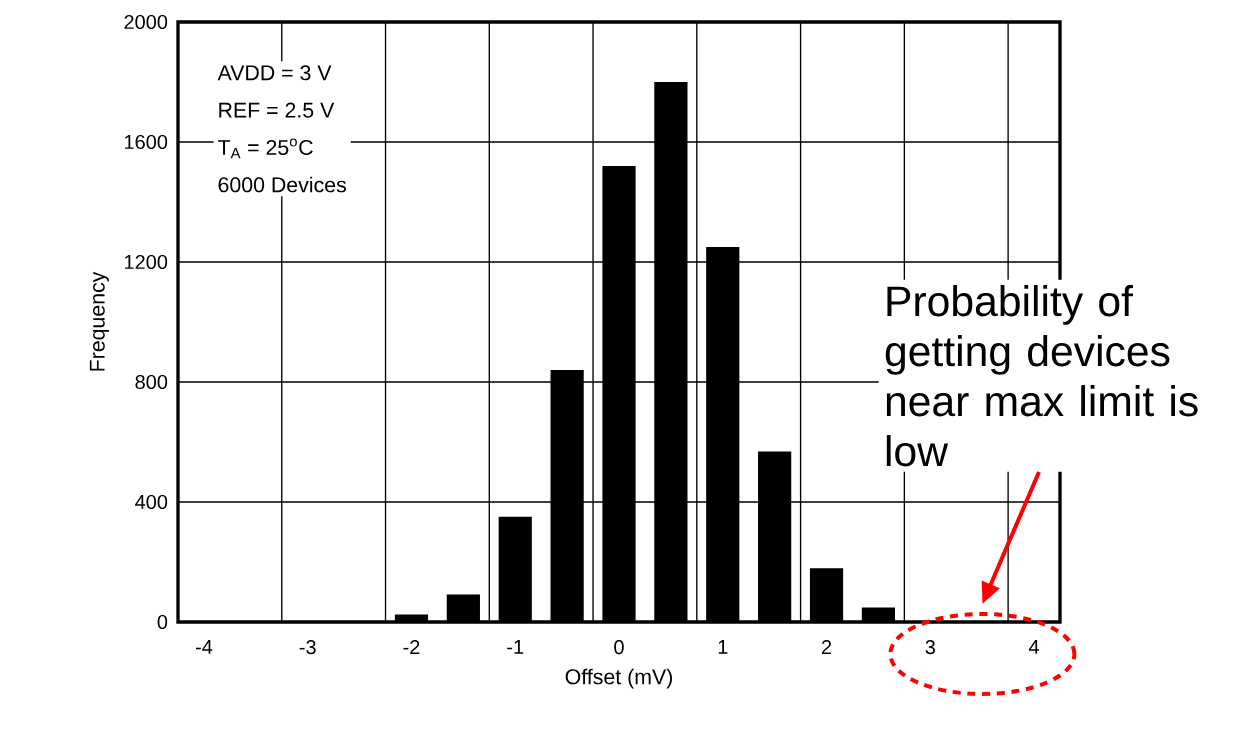 Image resolution: width=1258 pixels, height=730 pixels. Describe the element at coordinates (515, 647) in the screenshot. I see `x-tick-label: -1` at that location.